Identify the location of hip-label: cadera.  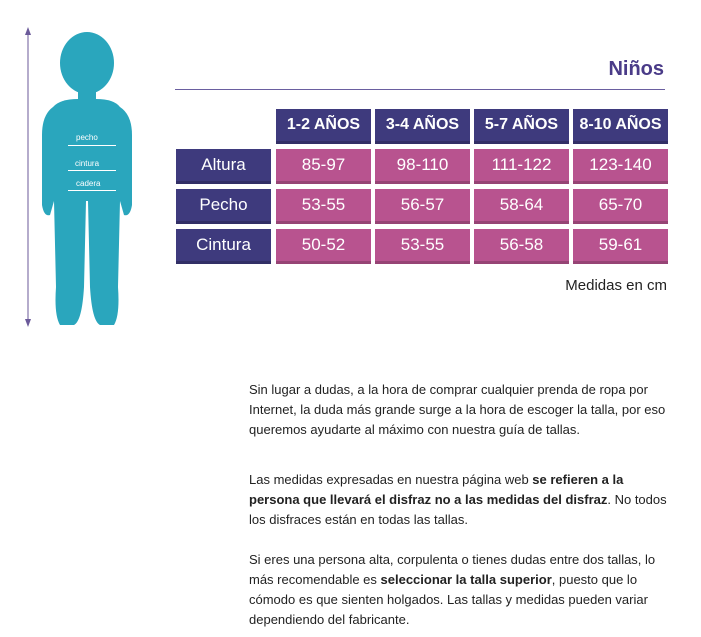
(88, 183).